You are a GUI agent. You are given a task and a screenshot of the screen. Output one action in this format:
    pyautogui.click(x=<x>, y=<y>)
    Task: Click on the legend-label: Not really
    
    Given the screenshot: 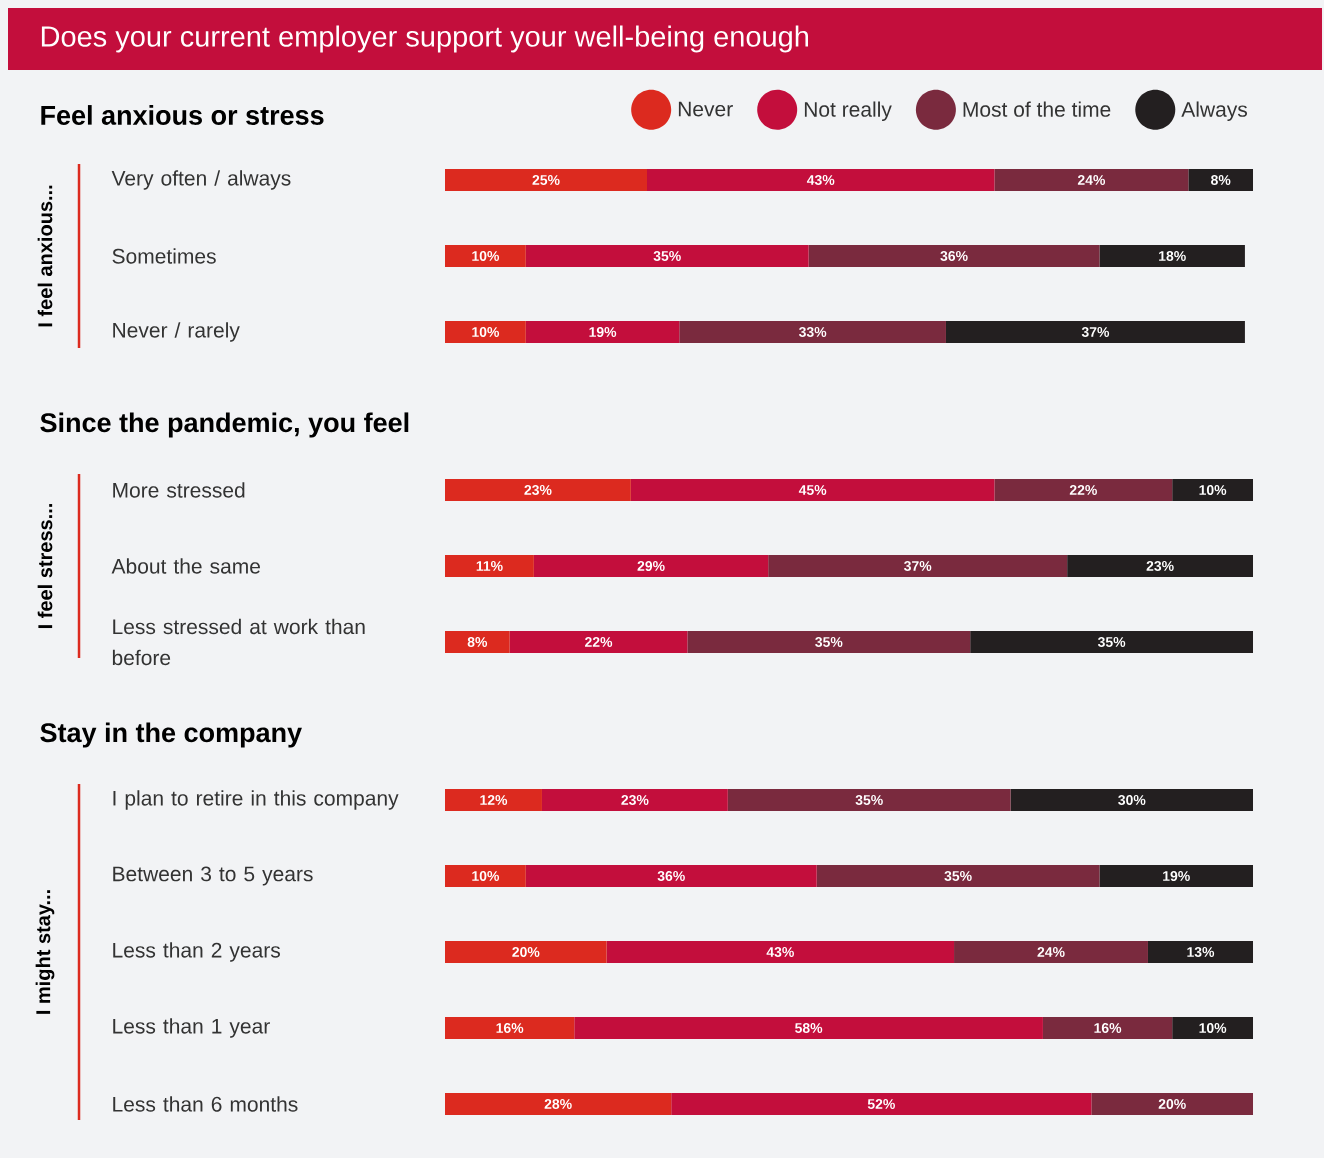 What is the action you would take?
    pyautogui.click(x=848, y=111)
    